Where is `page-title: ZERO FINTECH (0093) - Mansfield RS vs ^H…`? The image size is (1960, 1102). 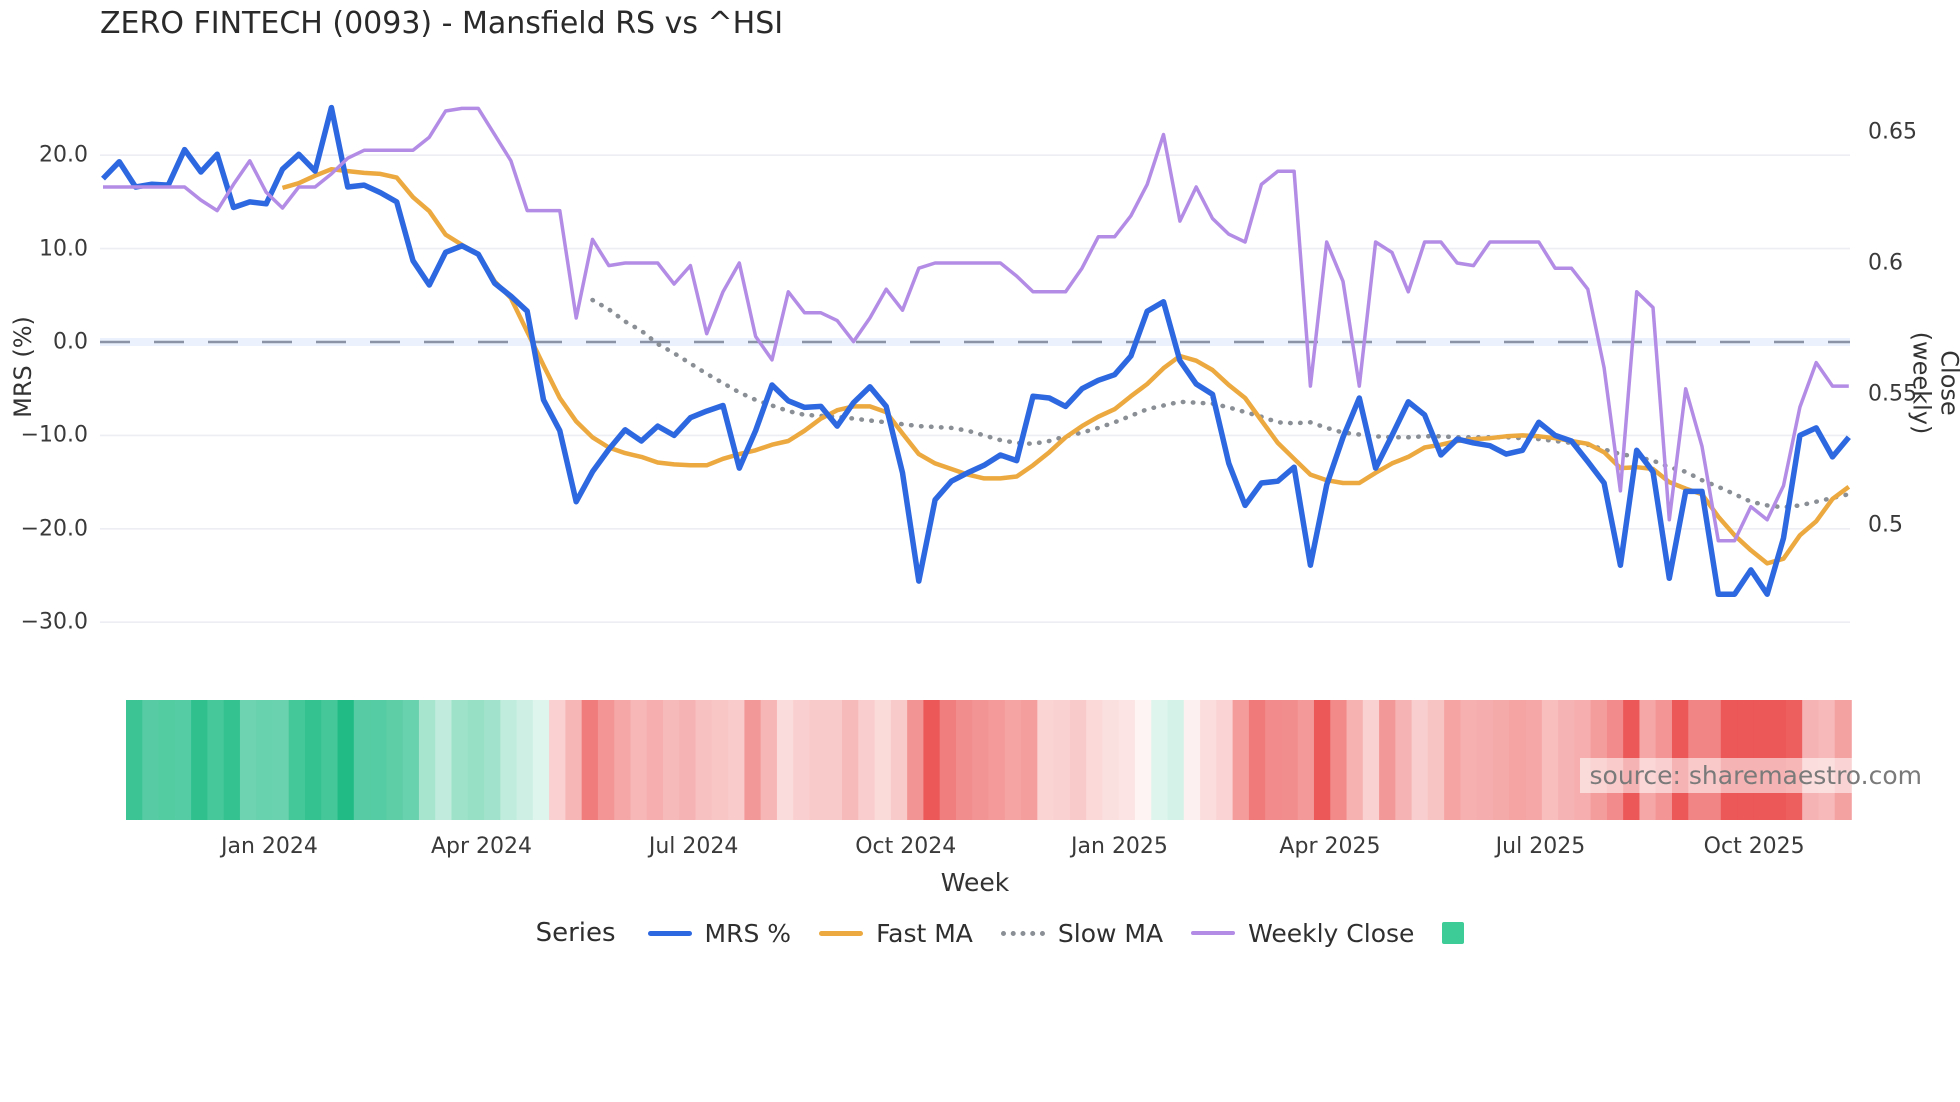 page-title: ZERO FINTECH (0093) - Mansfield RS vs ^H… is located at coordinates (442, 23).